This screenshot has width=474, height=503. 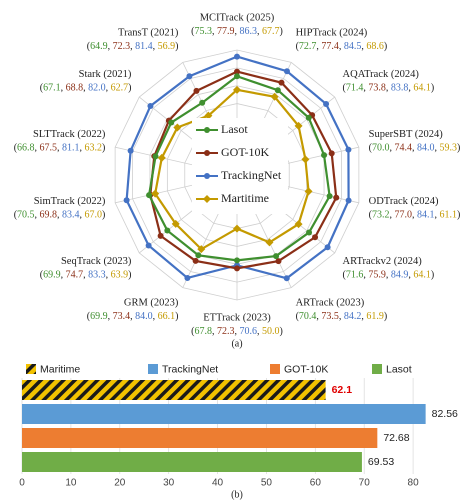 I want to click on value-label: 69.53, so click(x=381, y=462).